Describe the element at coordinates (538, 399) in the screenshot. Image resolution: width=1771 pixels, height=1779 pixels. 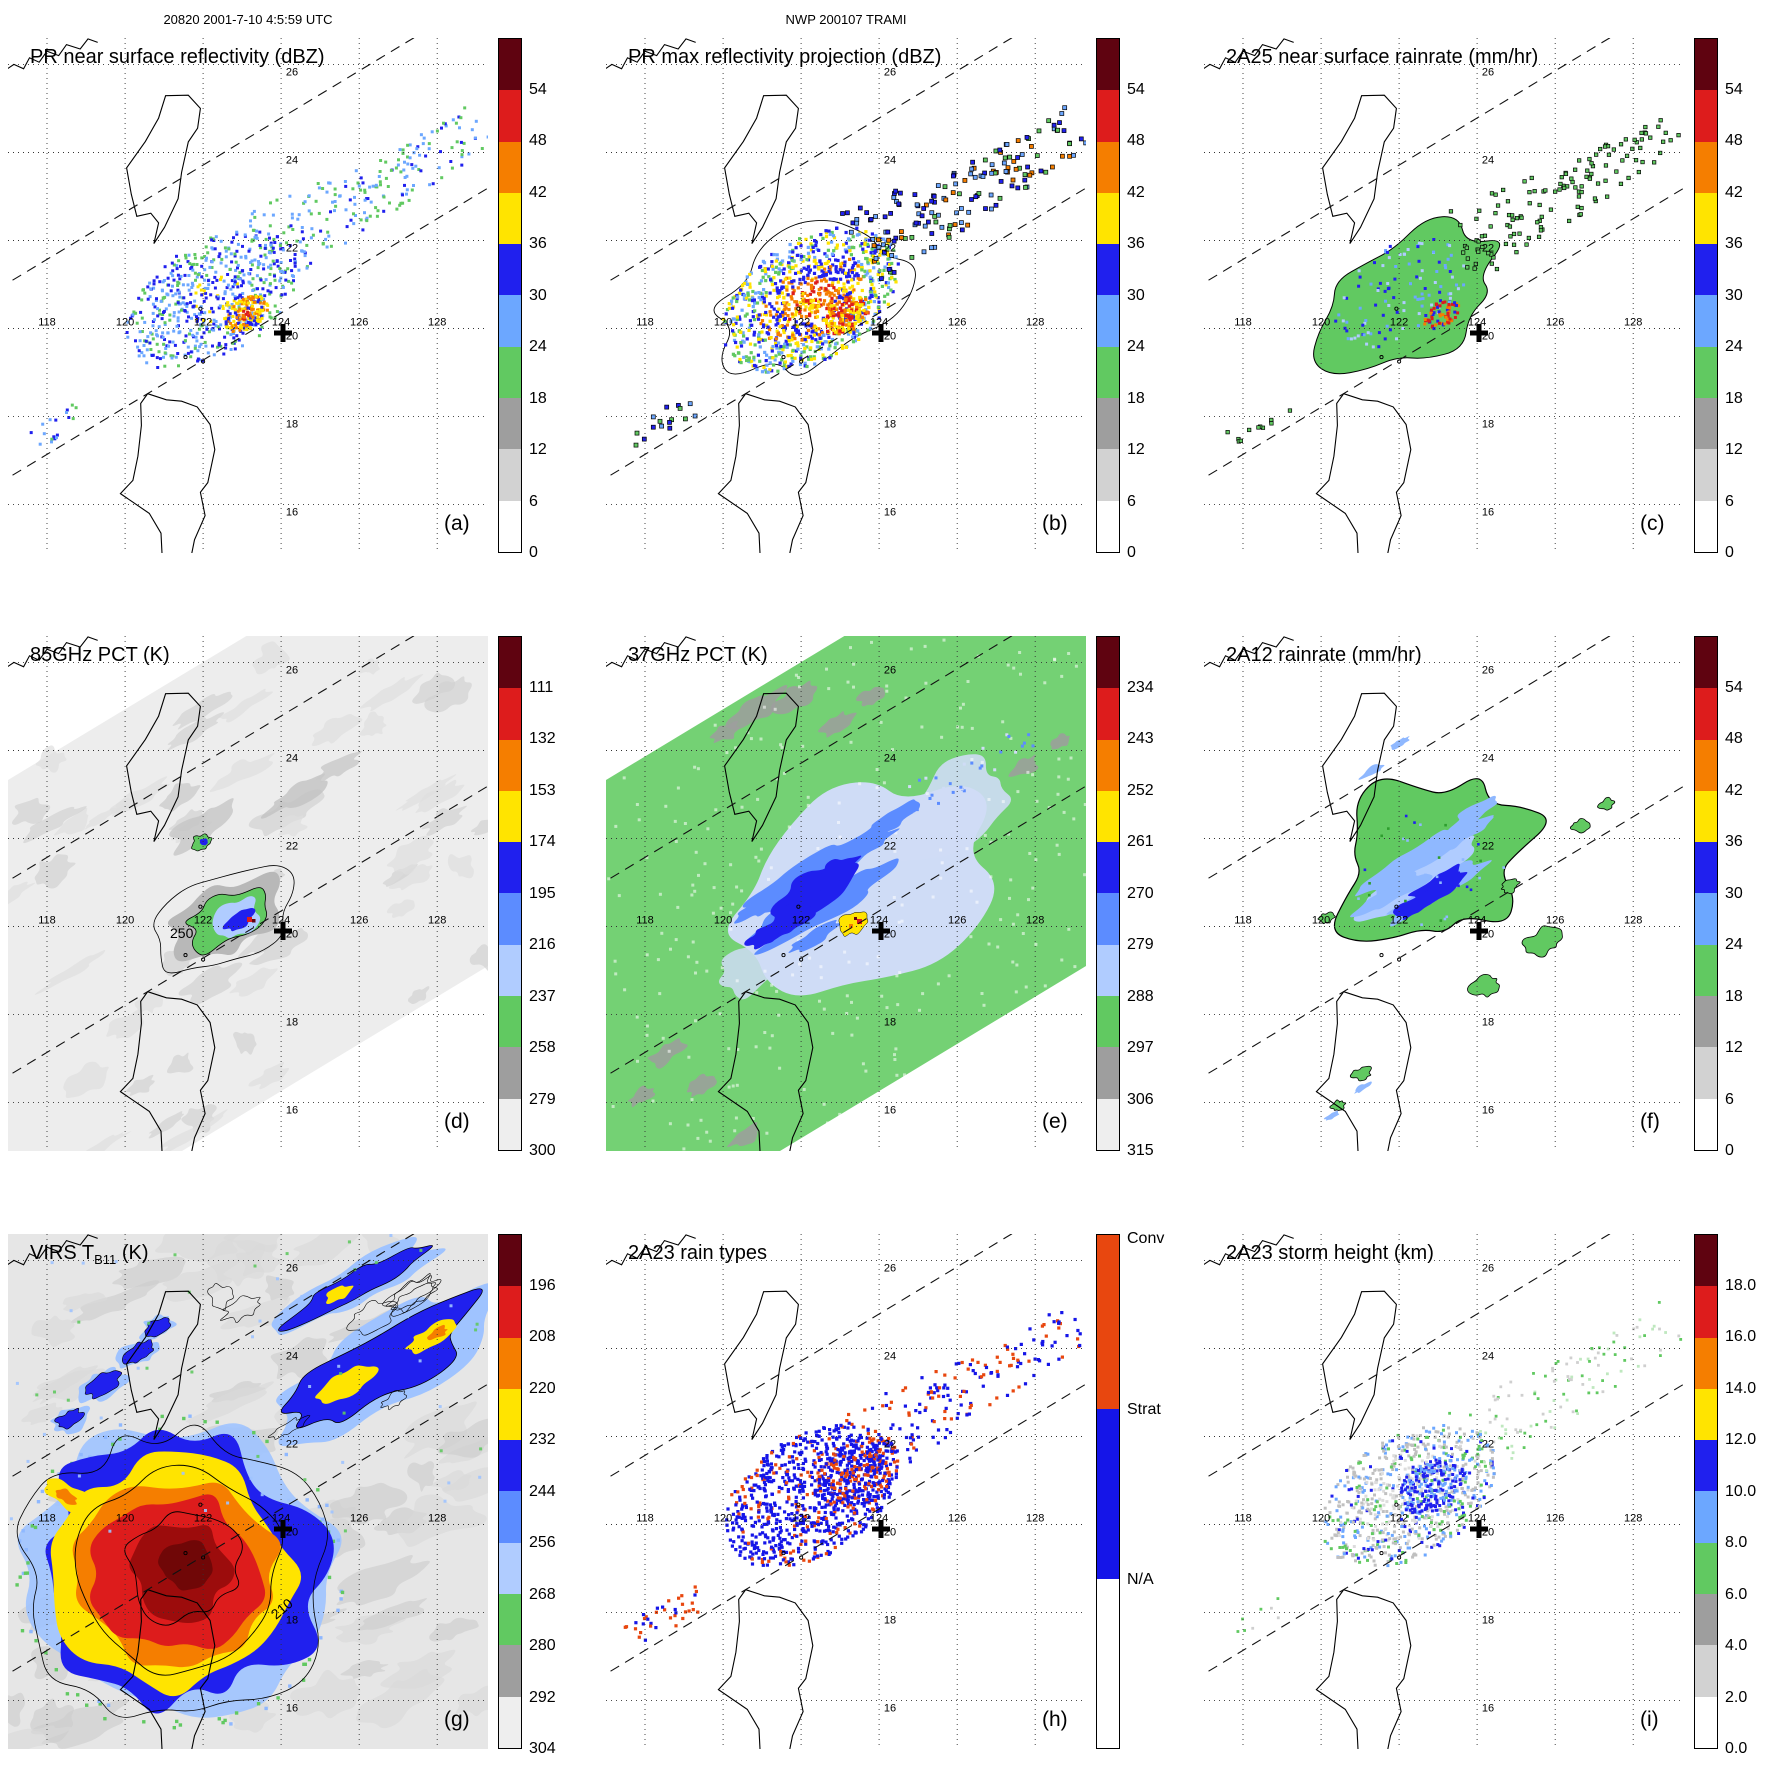
I see `colorbar-label: 18` at that location.